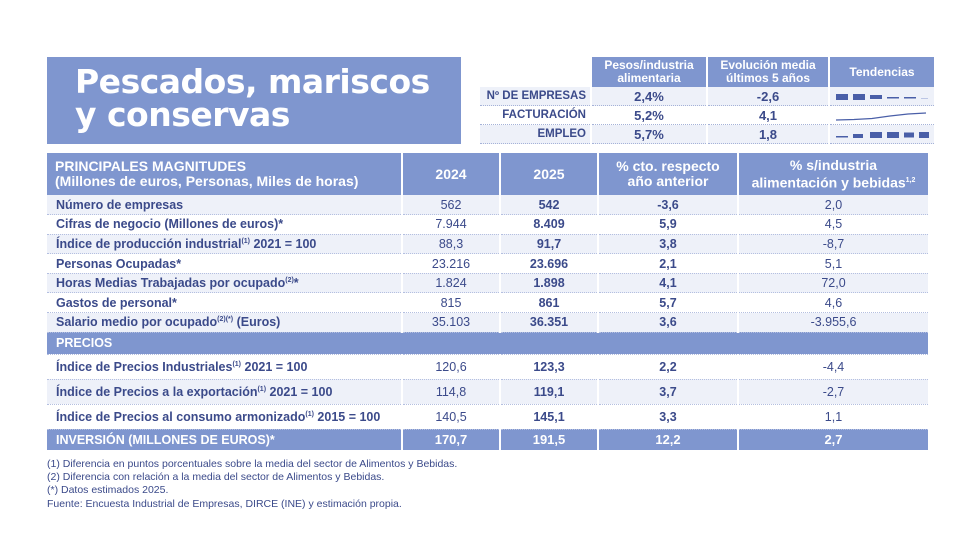 This screenshot has width=980, height=560. Describe the element at coordinates (451, 174) in the screenshot. I see `header-2024: 2024` at that location.